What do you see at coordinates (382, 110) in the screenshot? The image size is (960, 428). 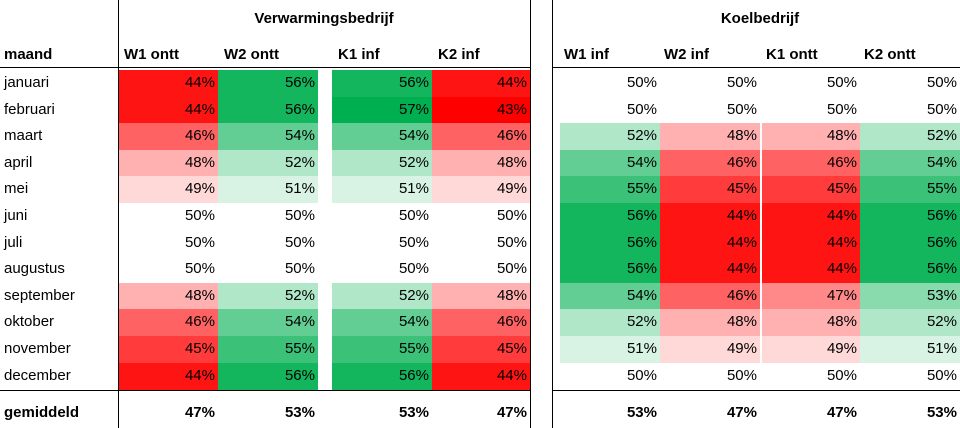 I see `table-cell: 57%` at bounding box center [382, 110].